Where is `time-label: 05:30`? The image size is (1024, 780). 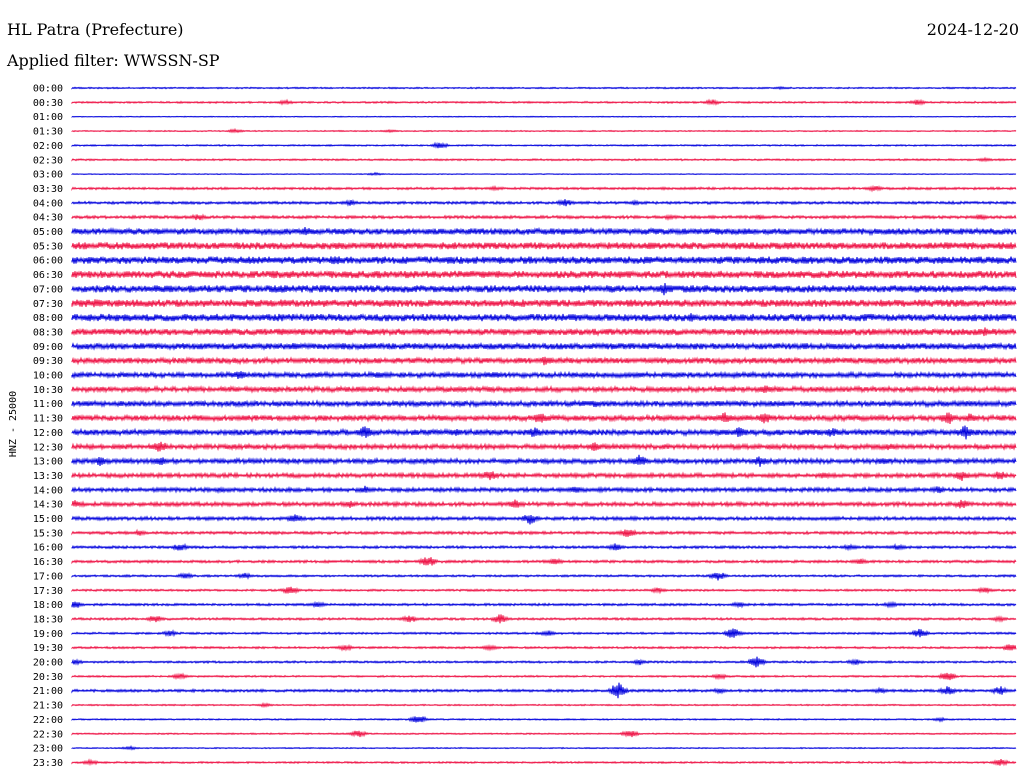 time-label: 05:30 is located at coordinates (48, 246).